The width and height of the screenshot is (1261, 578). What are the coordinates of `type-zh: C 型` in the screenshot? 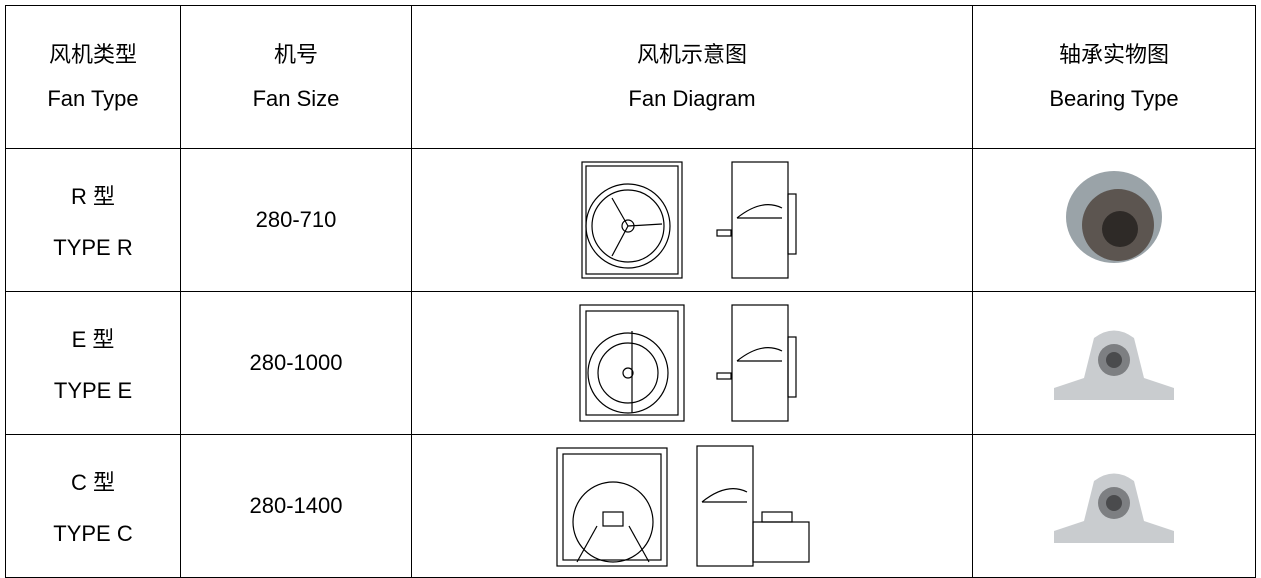 It's located at (92, 482).